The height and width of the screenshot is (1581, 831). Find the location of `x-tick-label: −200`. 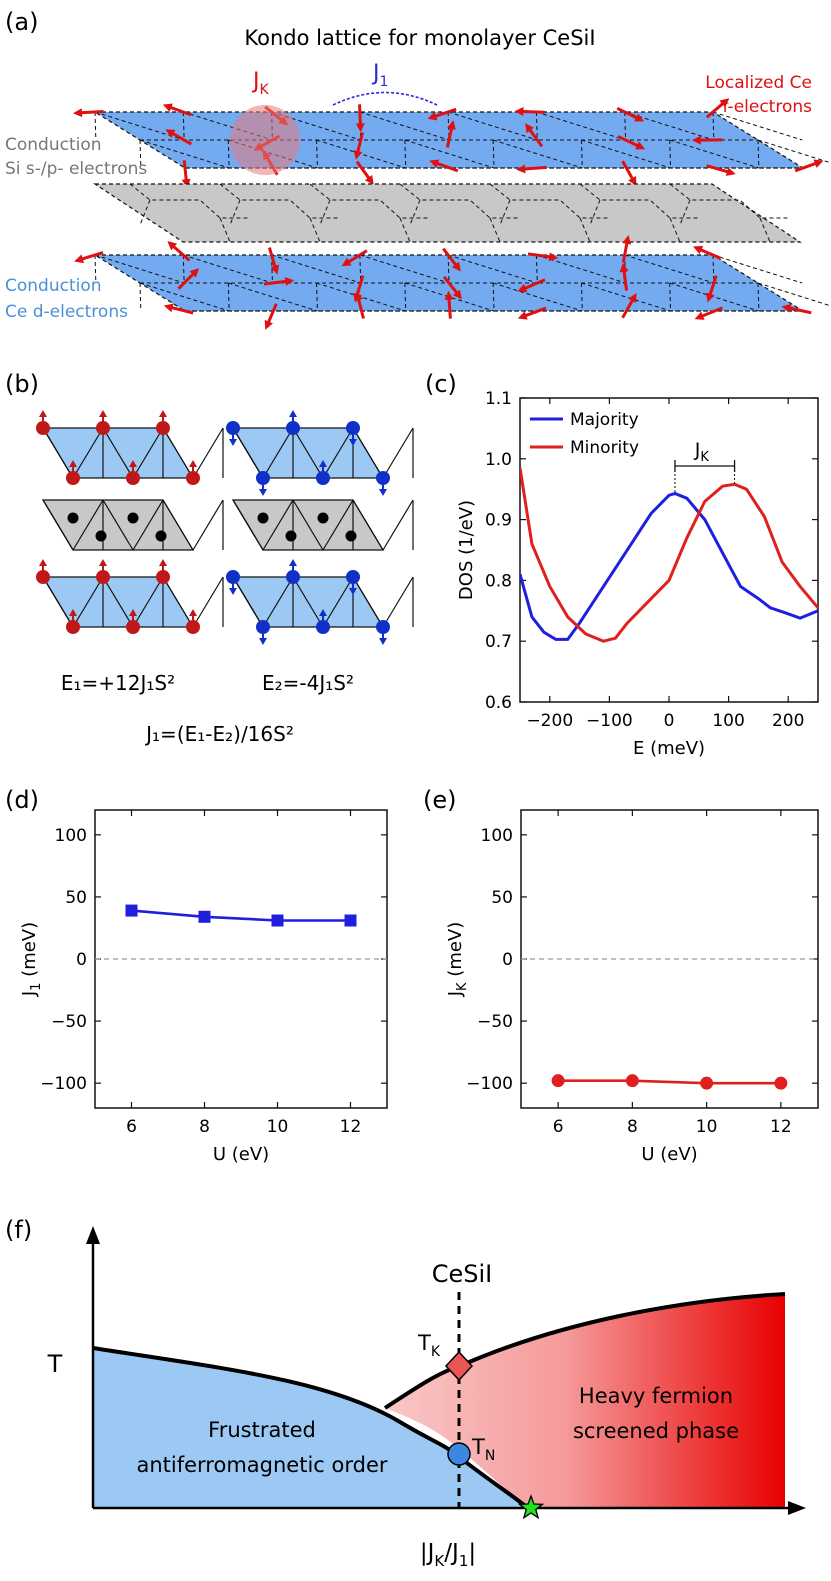

x-tick-label: −200 is located at coordinates (549, 721).